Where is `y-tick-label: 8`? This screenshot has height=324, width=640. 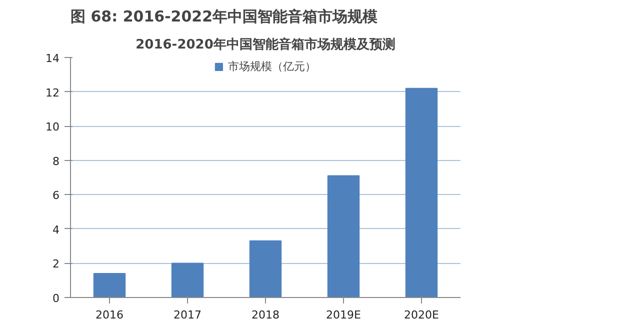
y-tick-label: 8 is located at coordinates (56, 161).